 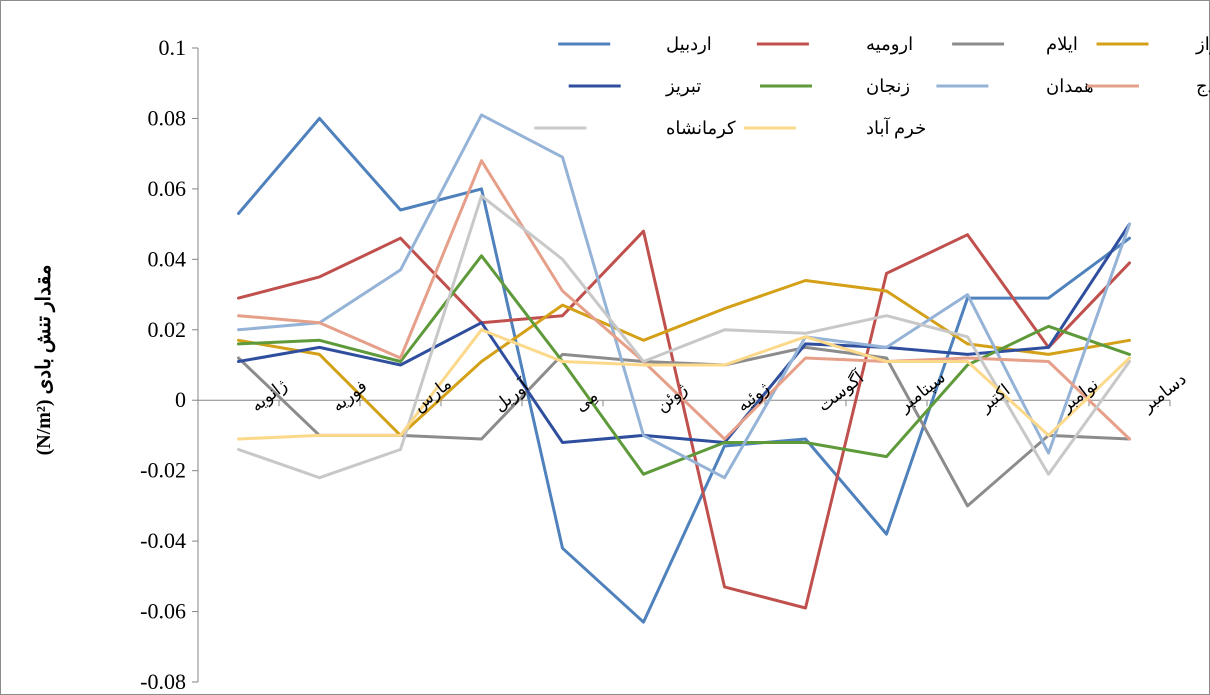 What do you see at coordinates (349, 396) in the screenshot?
I see `x-tick-label: فوریه` at bounding box center [349, 396].